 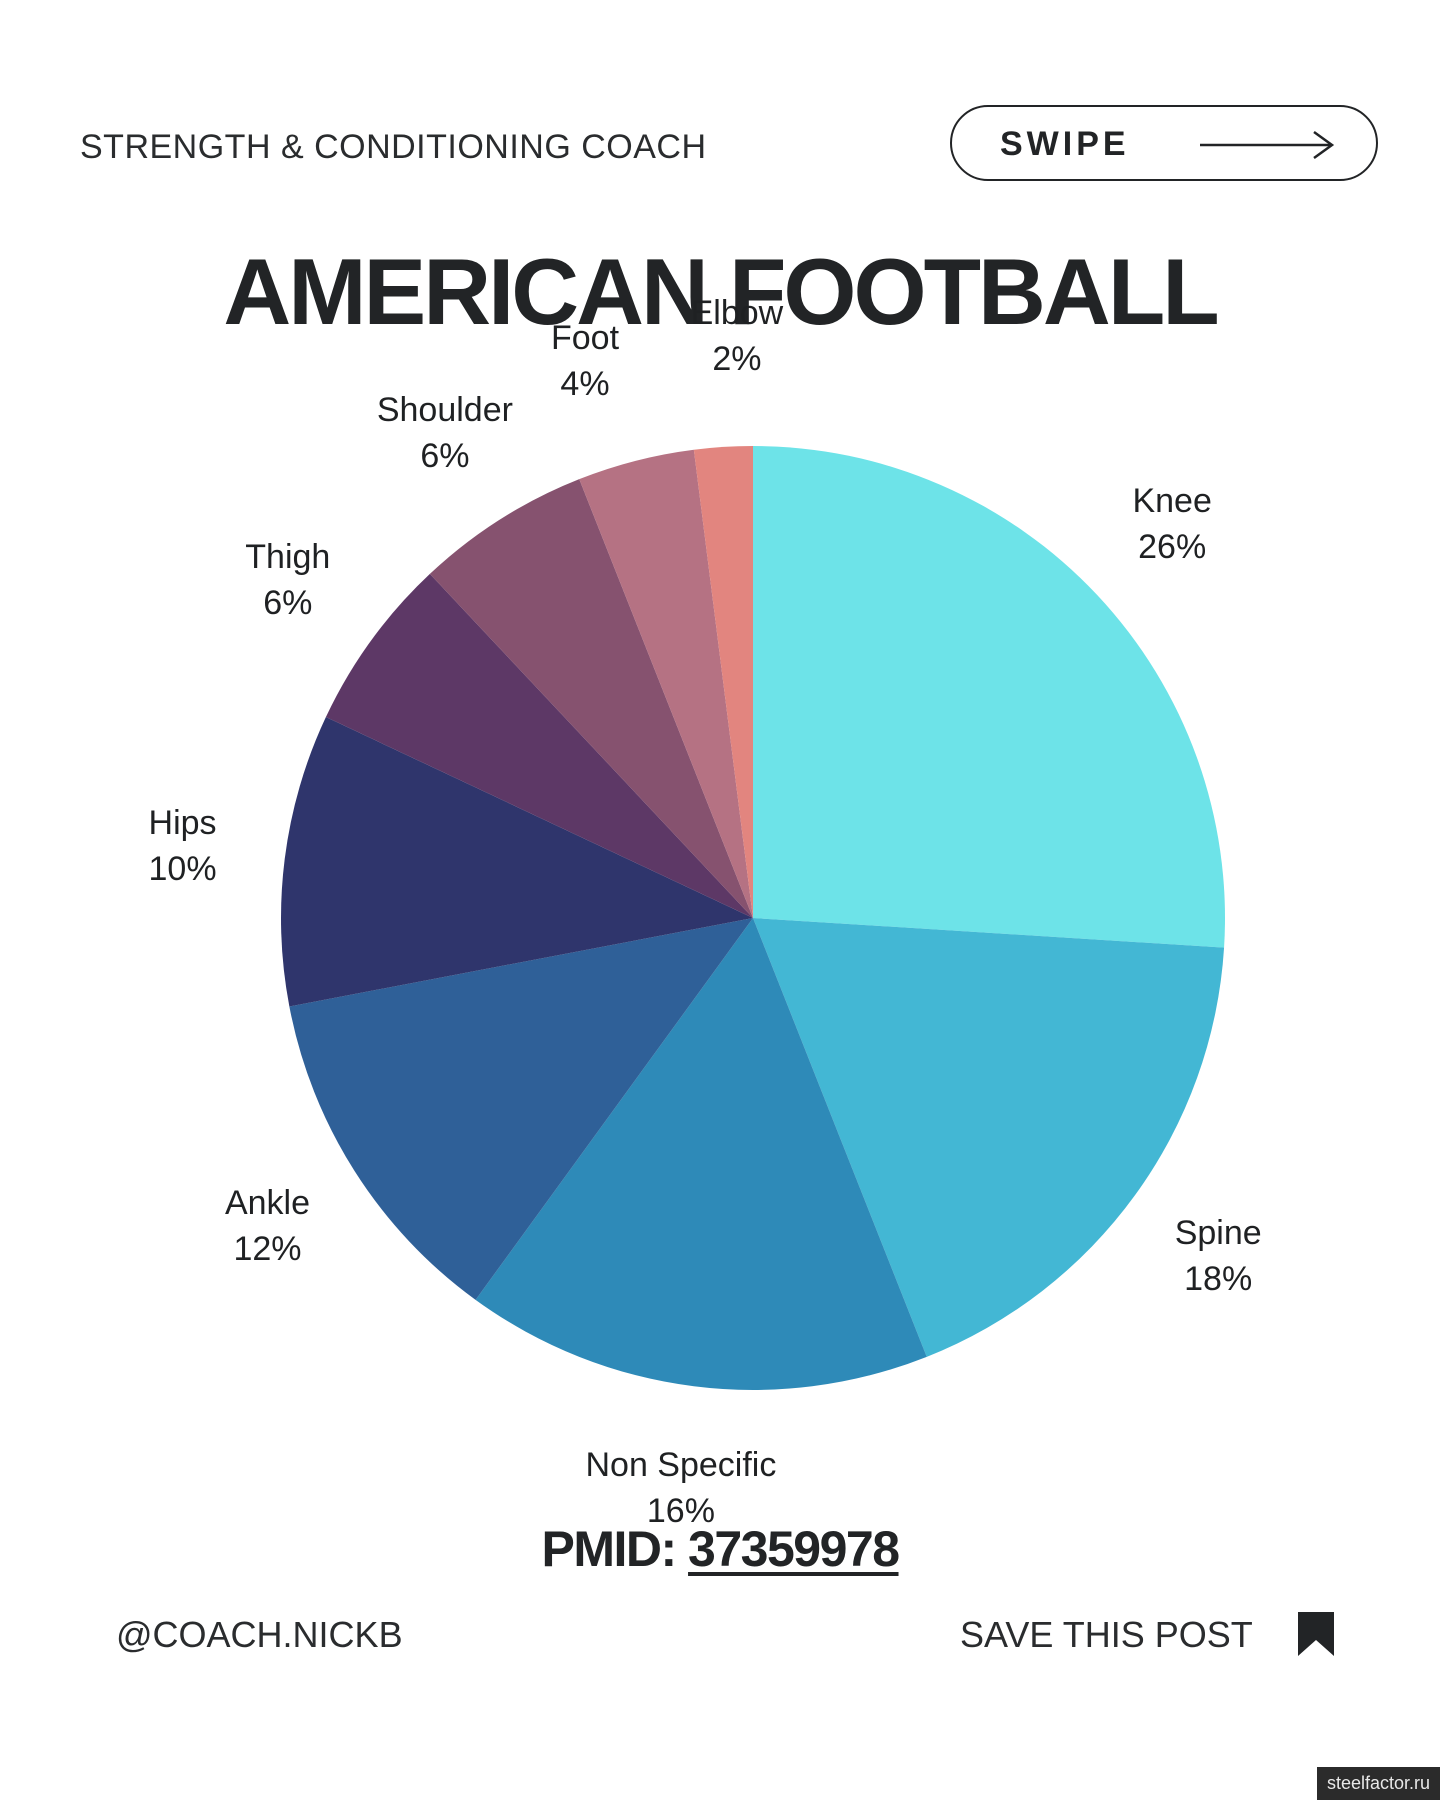 What do you see at coordinates (288, 557) in the screenshot?
I see `slice-label-name: Thigh` at bounding box center [288, 557].